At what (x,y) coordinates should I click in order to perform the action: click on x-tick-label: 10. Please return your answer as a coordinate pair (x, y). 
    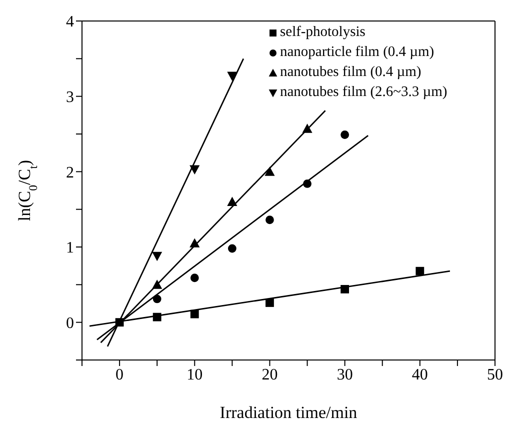
    Looking at the image, I should click on (194, 375).